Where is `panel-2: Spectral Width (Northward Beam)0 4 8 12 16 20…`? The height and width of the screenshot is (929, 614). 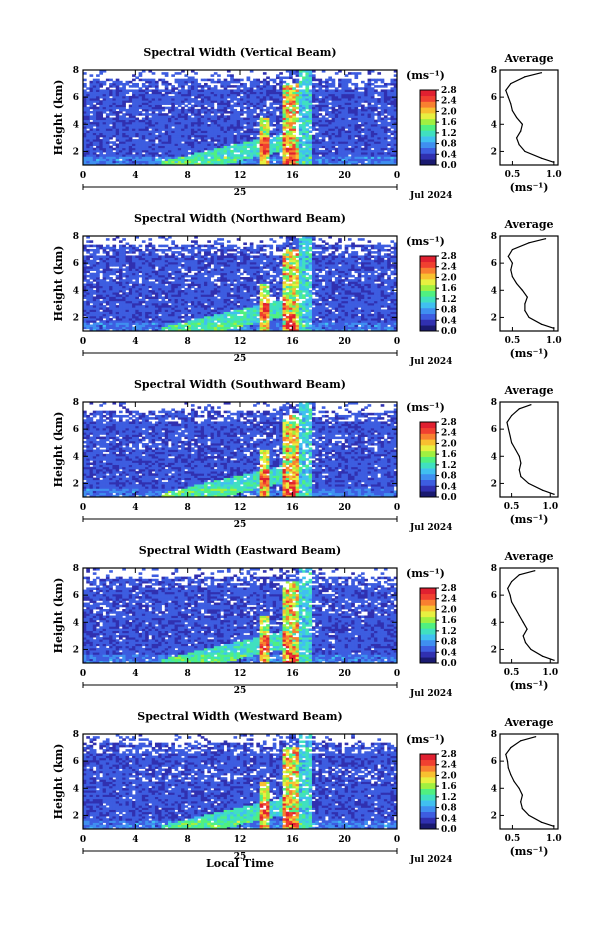 panel-2: Spectral Width (Northward Beam)0 4 8 12 16 20… is located at coordinates (307, 289).